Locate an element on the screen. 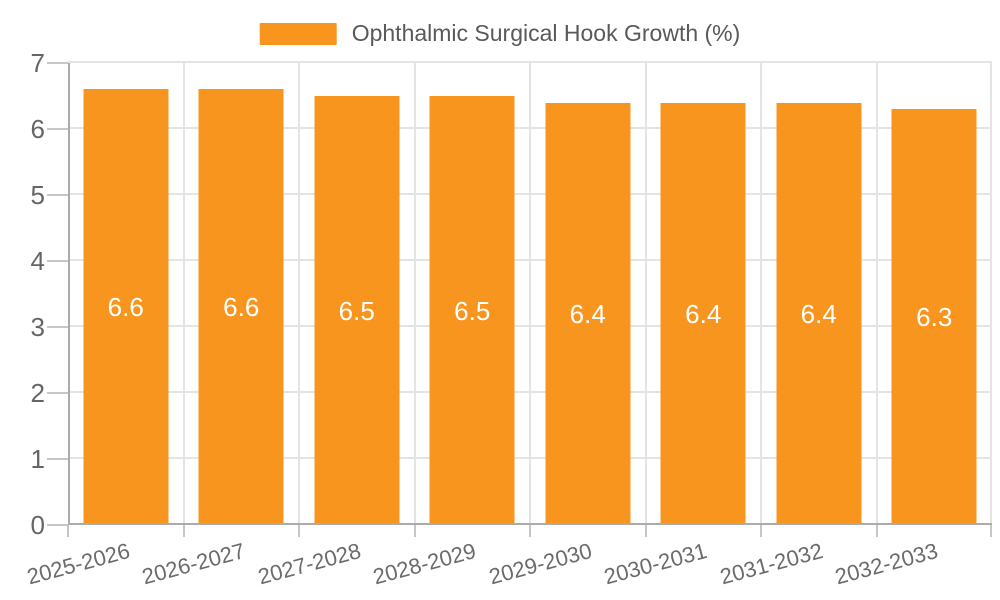 This screenshot has width=1000, height=600. y-axis-line is located at coordinates (69, 294).